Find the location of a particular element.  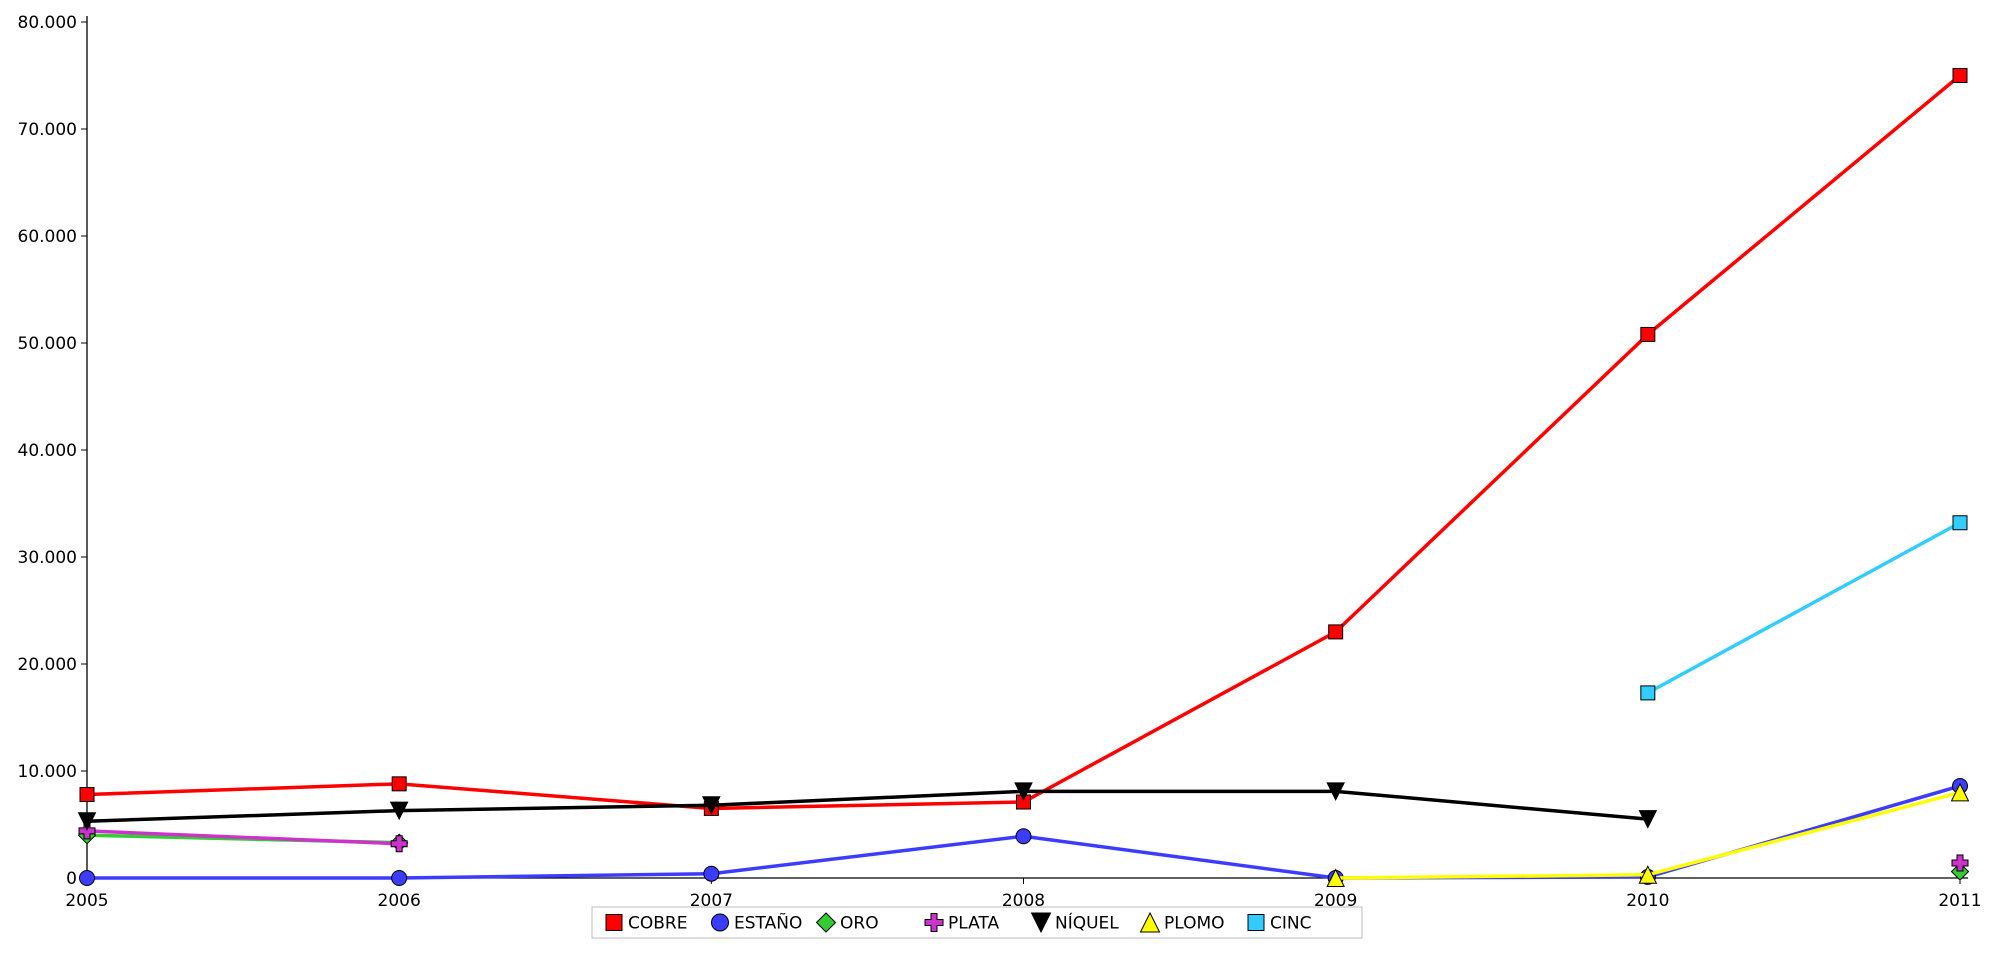

legend: COBRE ESTAÑO ORO PLATA NÍQUEL PLOMO CINC is located at coordinates (977, 922).